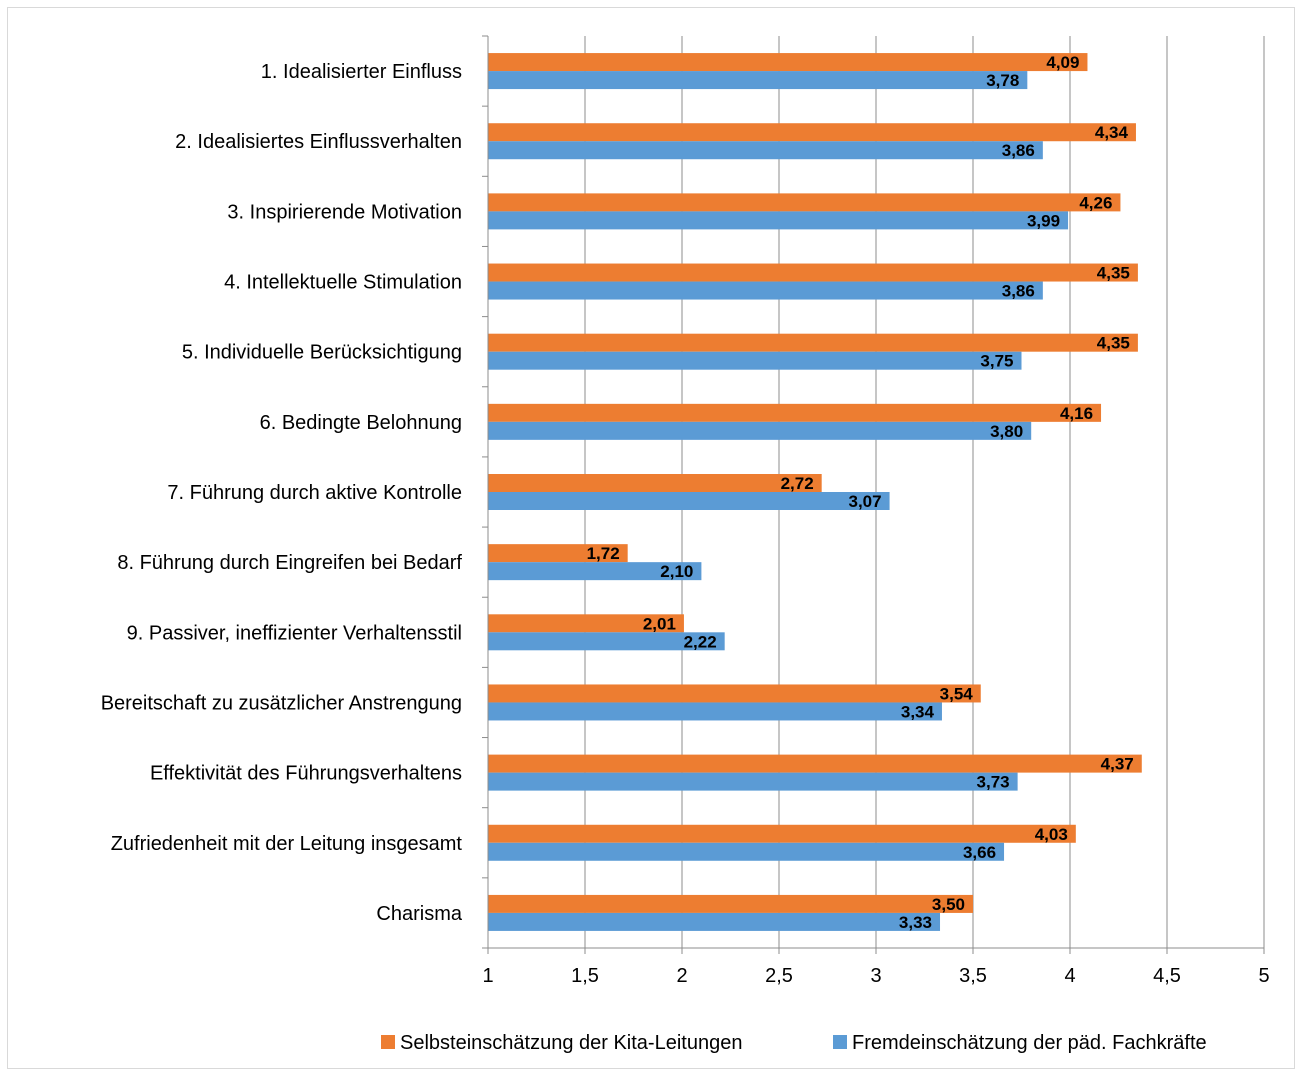  Describe the element at coordinates (1069, 976) in the screenshot. I see `x-tick-label: 4` at that location.